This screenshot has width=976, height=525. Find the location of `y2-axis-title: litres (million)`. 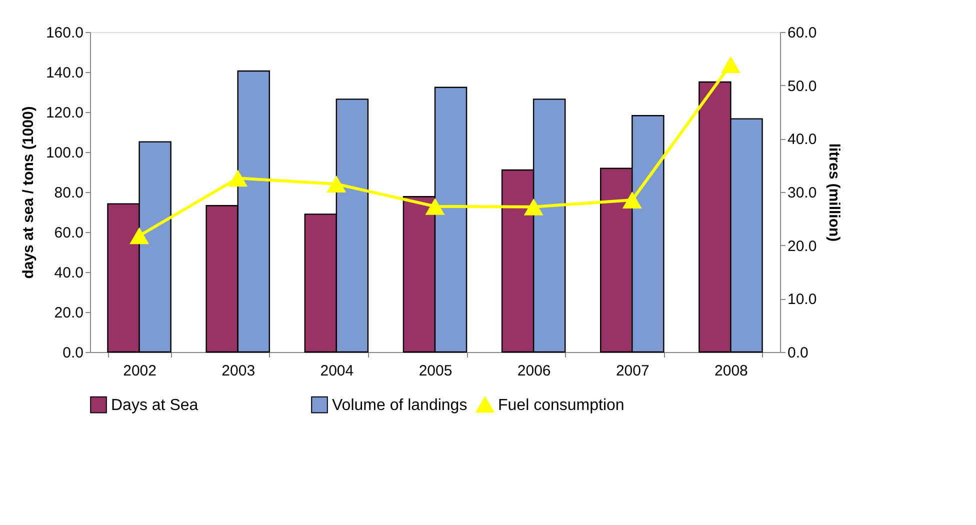

y2-axis-title: litres (million) is located at coordinates (834, 192).